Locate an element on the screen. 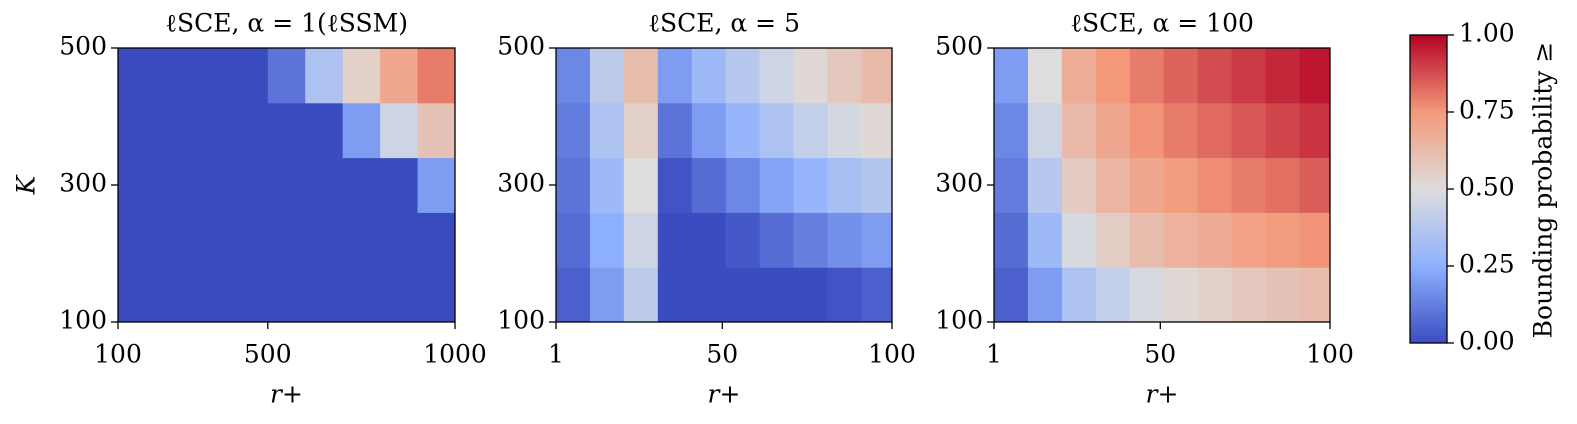 The width and height of the screenshot is (1577, 424). y-axis-label: K is located at coordinates (26, 184).